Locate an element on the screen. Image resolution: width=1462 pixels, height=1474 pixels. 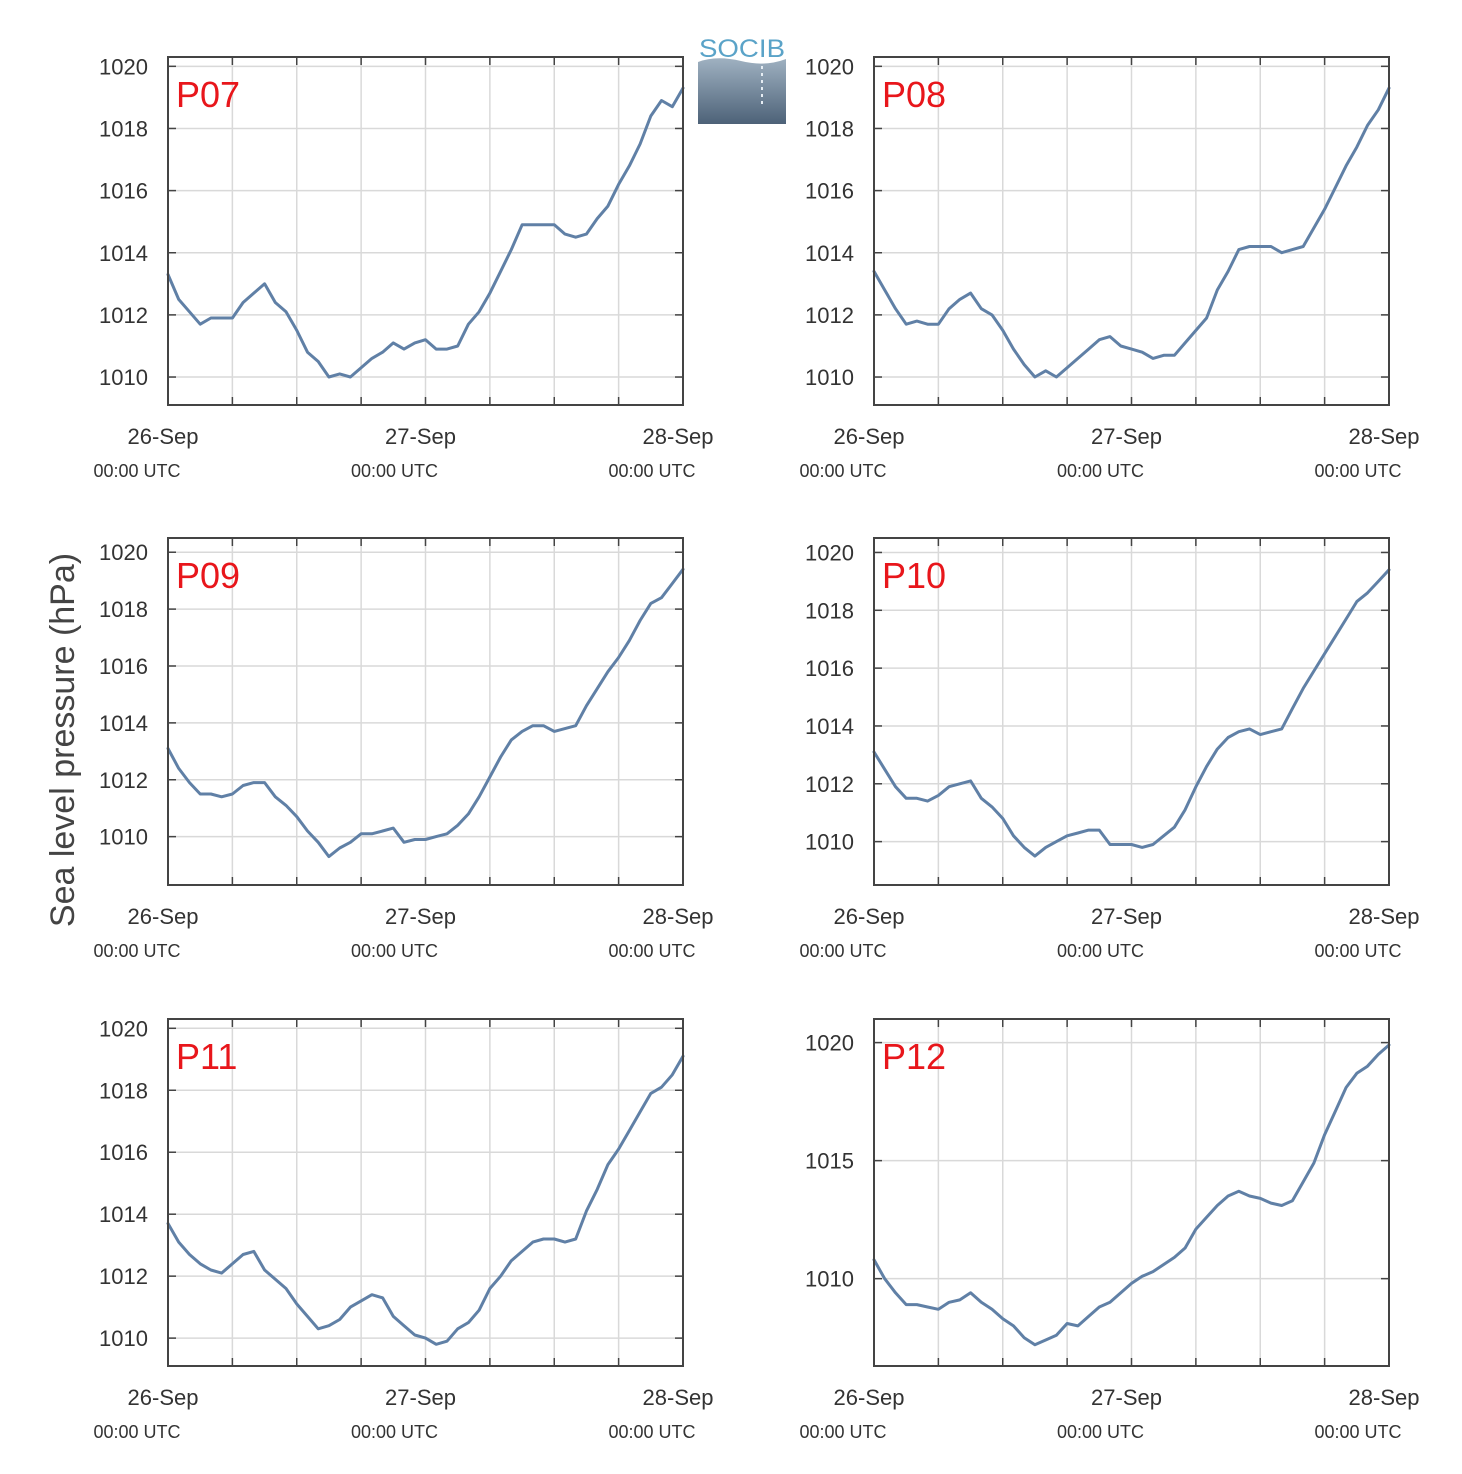
panel-title: P07 is located at coordinates (208, 94).